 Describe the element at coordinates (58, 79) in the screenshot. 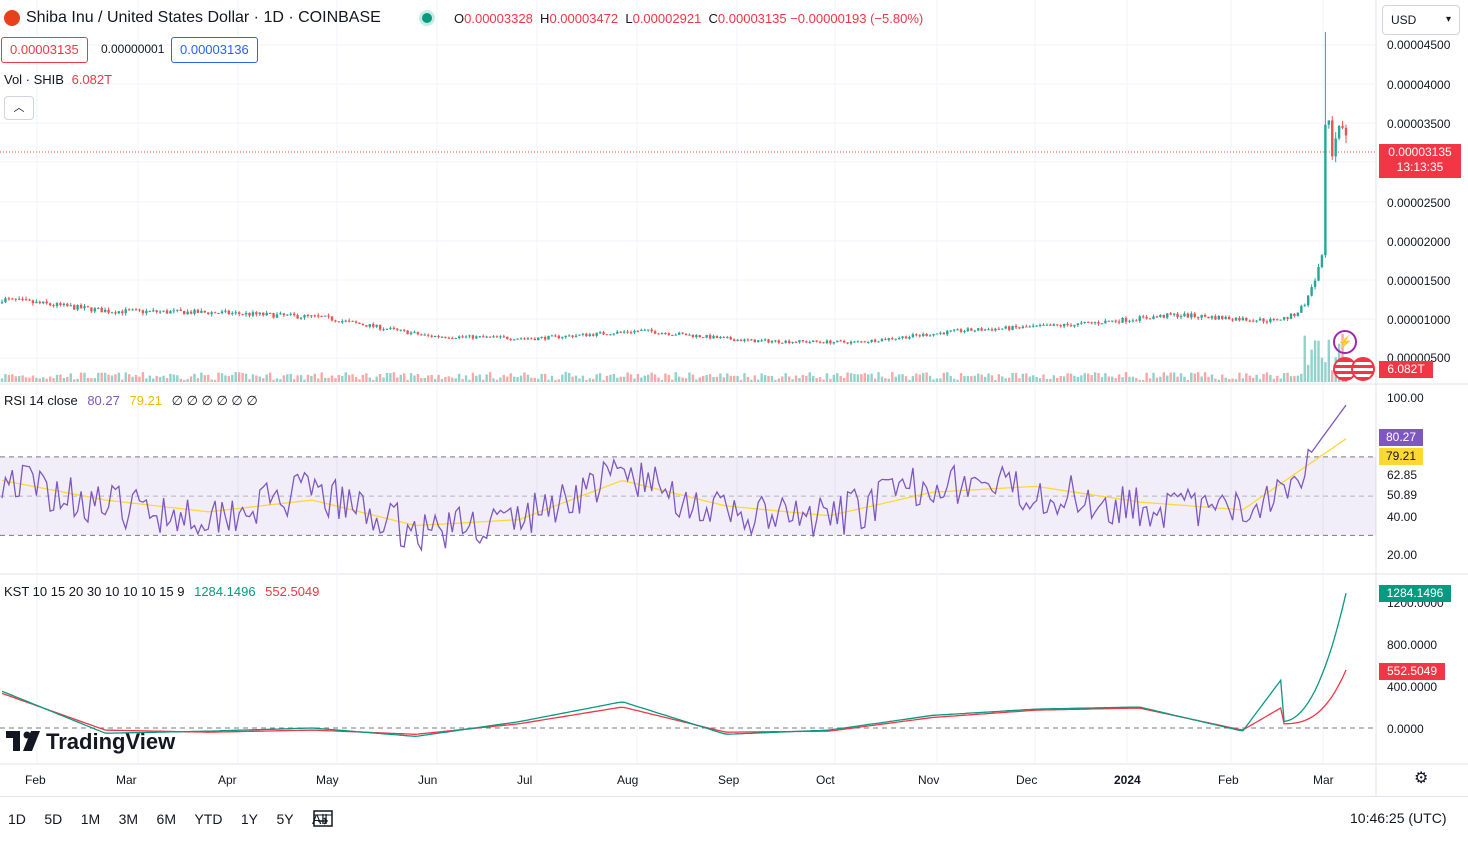

I see `volume-legend: Vol · SHIB 6.082T` at that location.